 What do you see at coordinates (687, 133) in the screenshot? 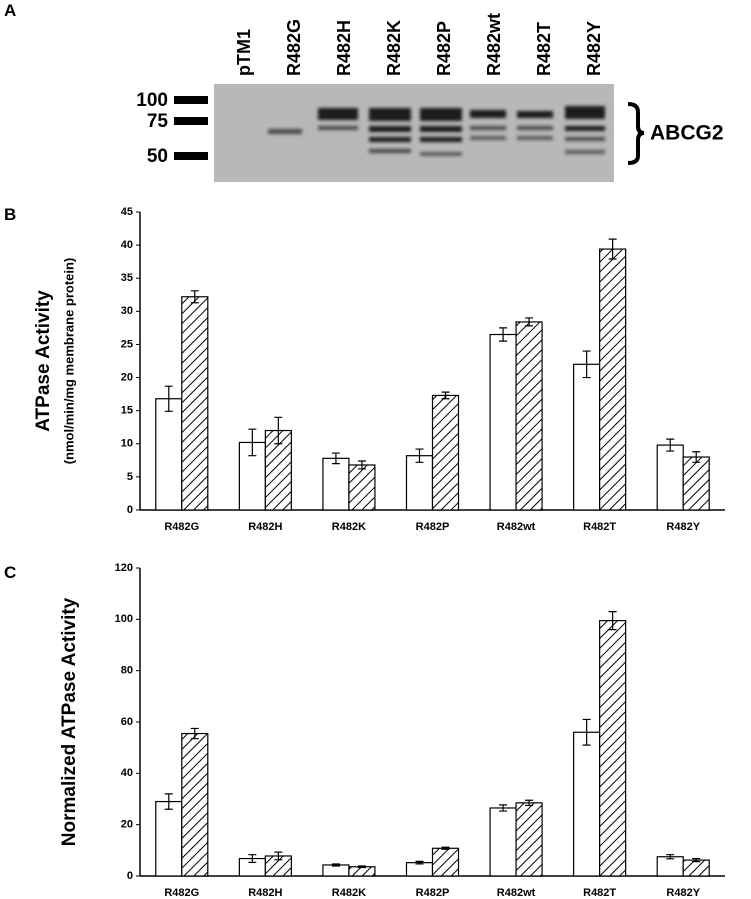
I see `gel-label: ABCG2` at bounding box center [687, 133].